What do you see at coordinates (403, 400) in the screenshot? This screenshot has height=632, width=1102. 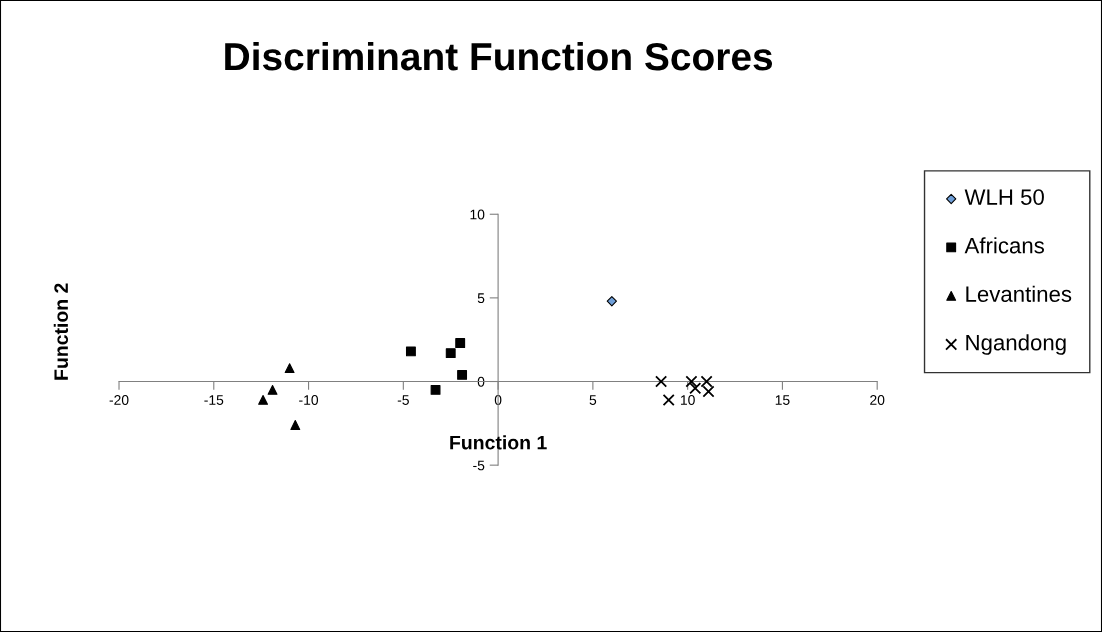 I see `x-tick-label: -5` at bounding box center [403, 400].